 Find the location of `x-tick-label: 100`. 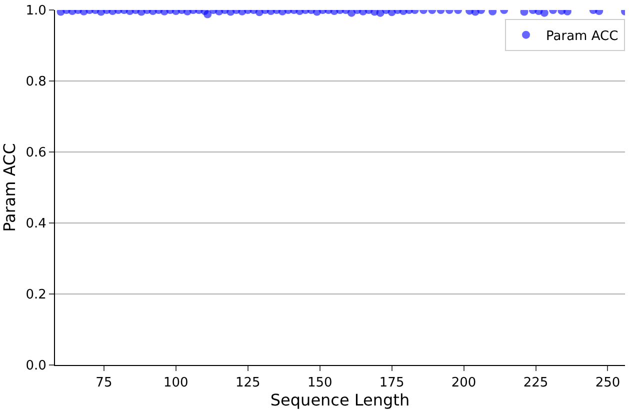

x-tick-label: 100 is located at coordinates (175, 383).